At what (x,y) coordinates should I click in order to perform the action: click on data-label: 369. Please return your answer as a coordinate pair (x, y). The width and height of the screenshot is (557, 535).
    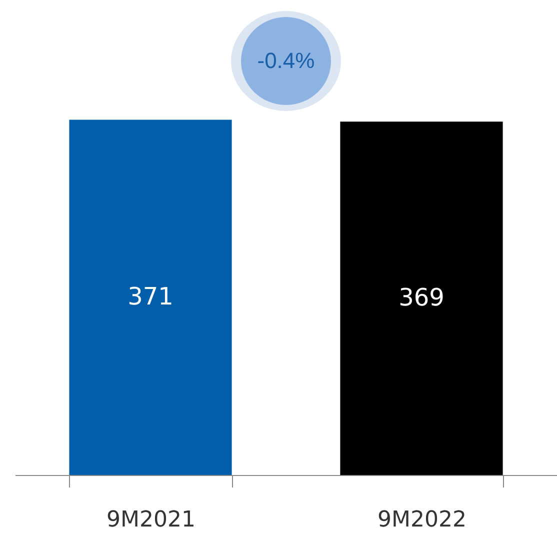
    Looking at the image, I should click on (421, 297).